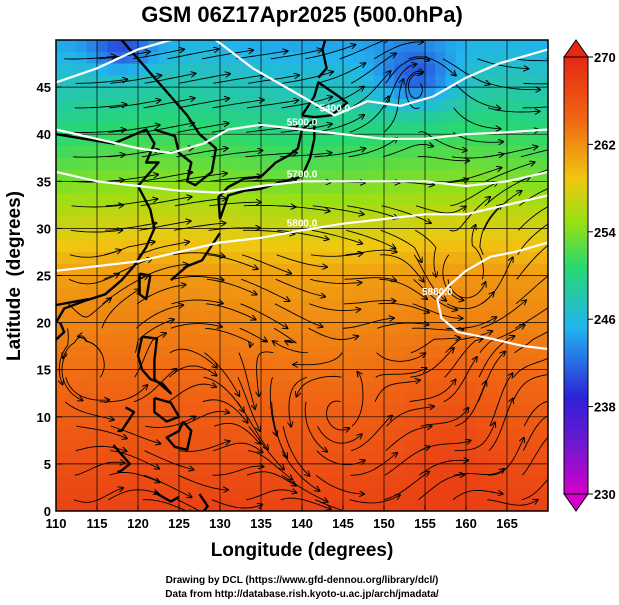 The height and width of the screenshot is (605, 619). Describe the element at coordinates (47, 511) in the screenshot. I see `y-tick-label: 0` at that location.